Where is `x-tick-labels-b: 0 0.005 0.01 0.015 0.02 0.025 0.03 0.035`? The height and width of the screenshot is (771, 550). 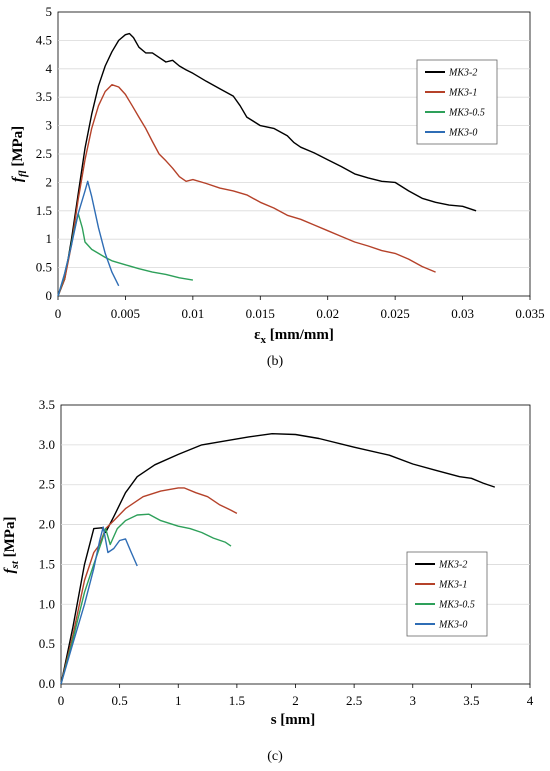
x-tick-labels-b: 0 0.005 0.01 0.015 0.02 0.025 0.03 0.035 is located at coordinates (300, 308).